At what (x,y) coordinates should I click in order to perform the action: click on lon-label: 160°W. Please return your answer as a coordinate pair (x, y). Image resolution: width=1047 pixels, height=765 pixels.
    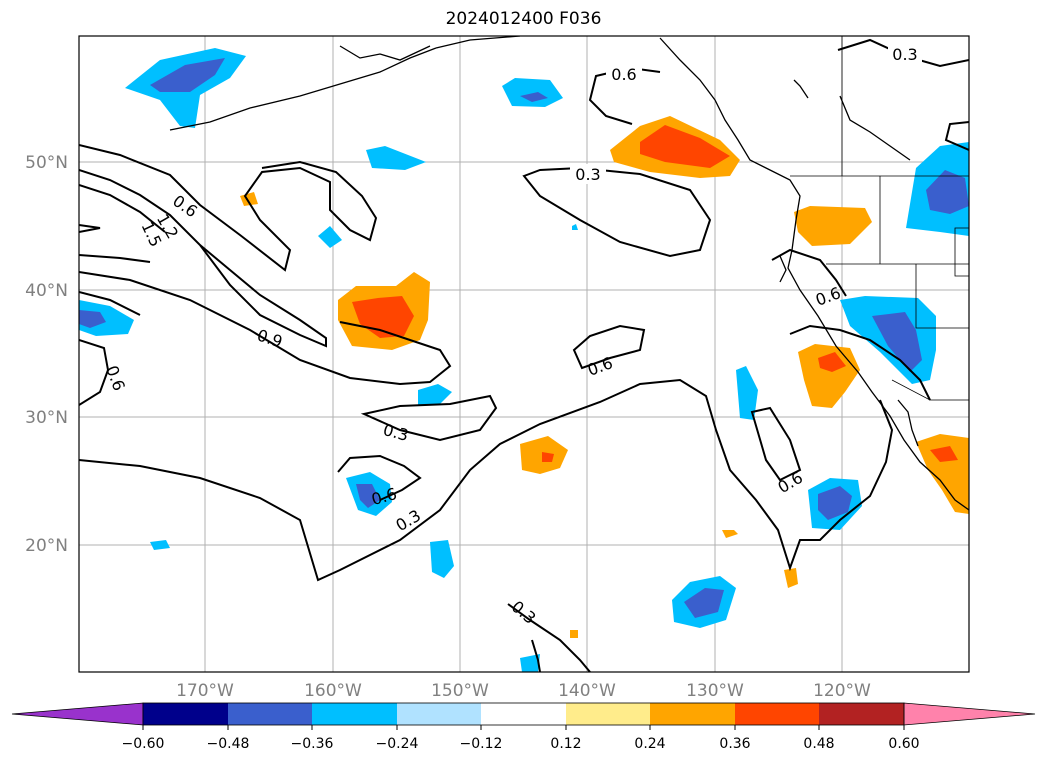
    Looking at the image, I should click on (333, 691).